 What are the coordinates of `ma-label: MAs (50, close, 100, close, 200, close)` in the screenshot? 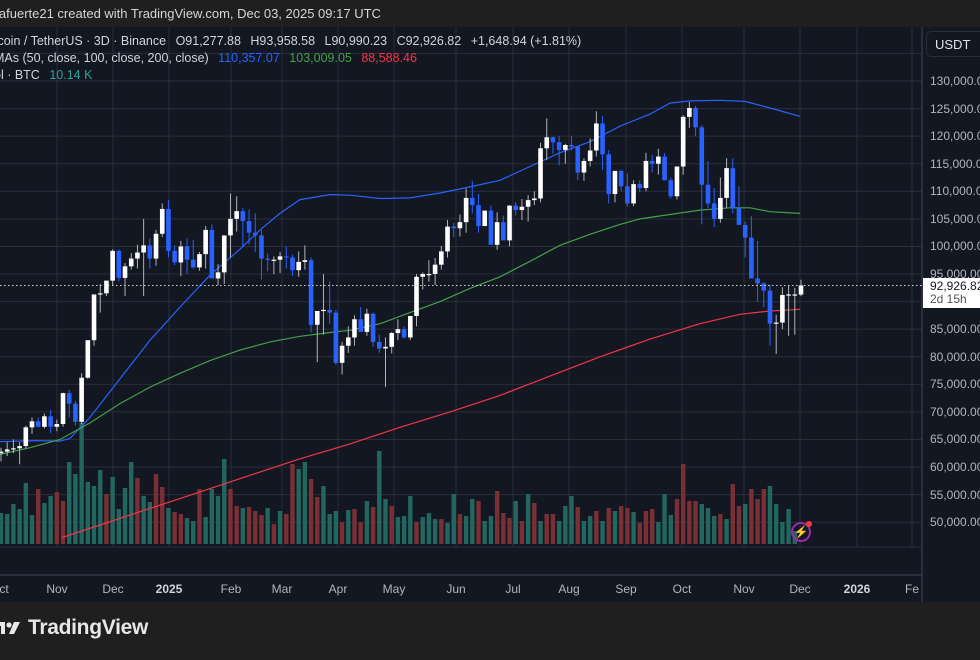 It's located at (104, 58).